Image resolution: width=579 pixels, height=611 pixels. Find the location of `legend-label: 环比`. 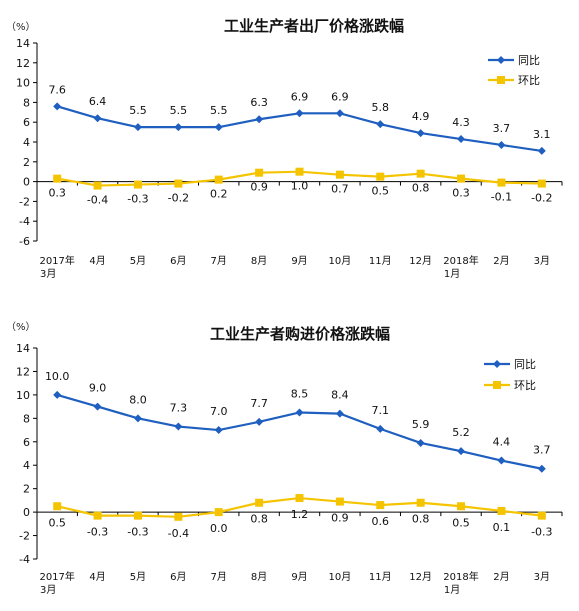

legend-label: 环比 is located at coordinates (525, 385).